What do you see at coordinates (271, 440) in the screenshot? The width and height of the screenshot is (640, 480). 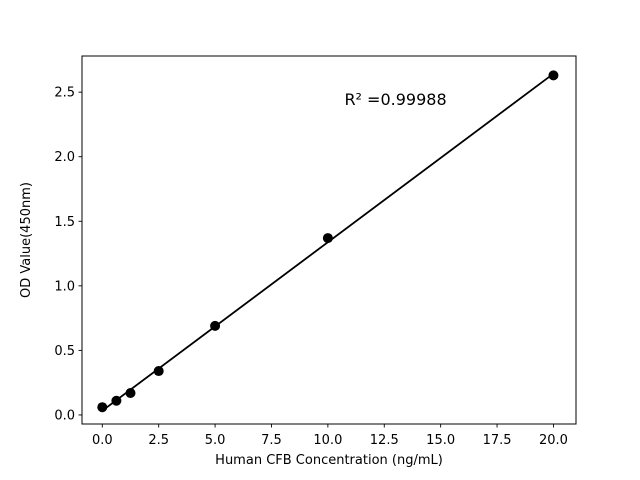 I see `x-tick-label: 7.5` at bounding box center [271, 440].